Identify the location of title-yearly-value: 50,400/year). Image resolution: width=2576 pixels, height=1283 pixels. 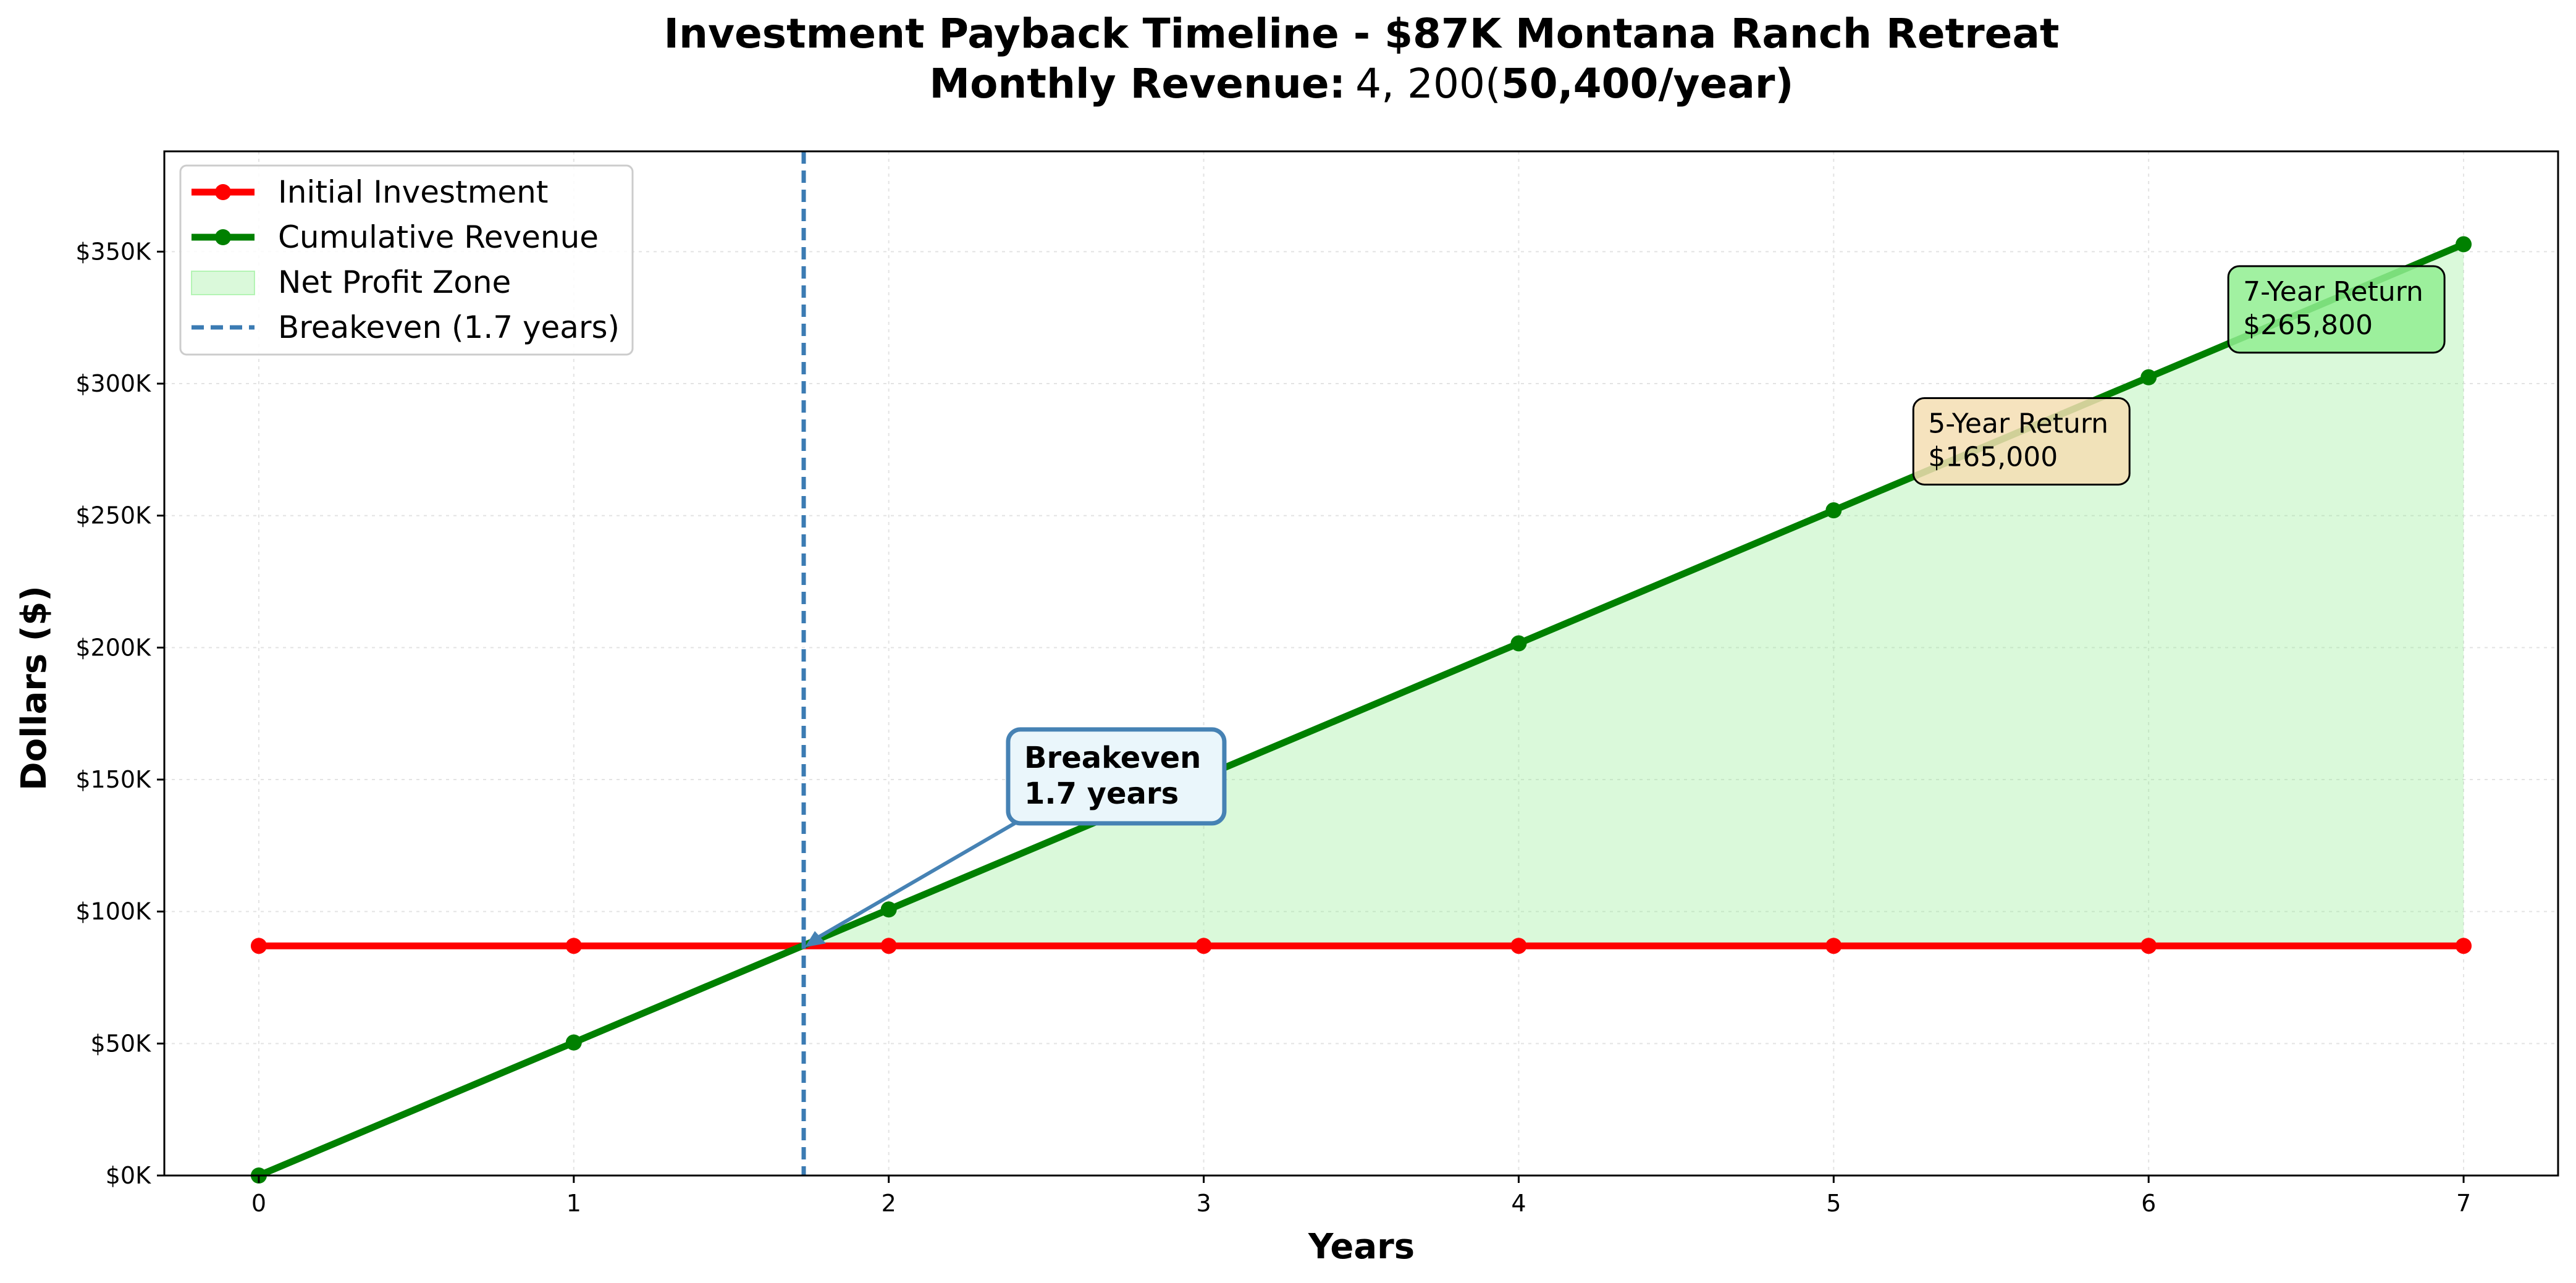
(1647, 83).